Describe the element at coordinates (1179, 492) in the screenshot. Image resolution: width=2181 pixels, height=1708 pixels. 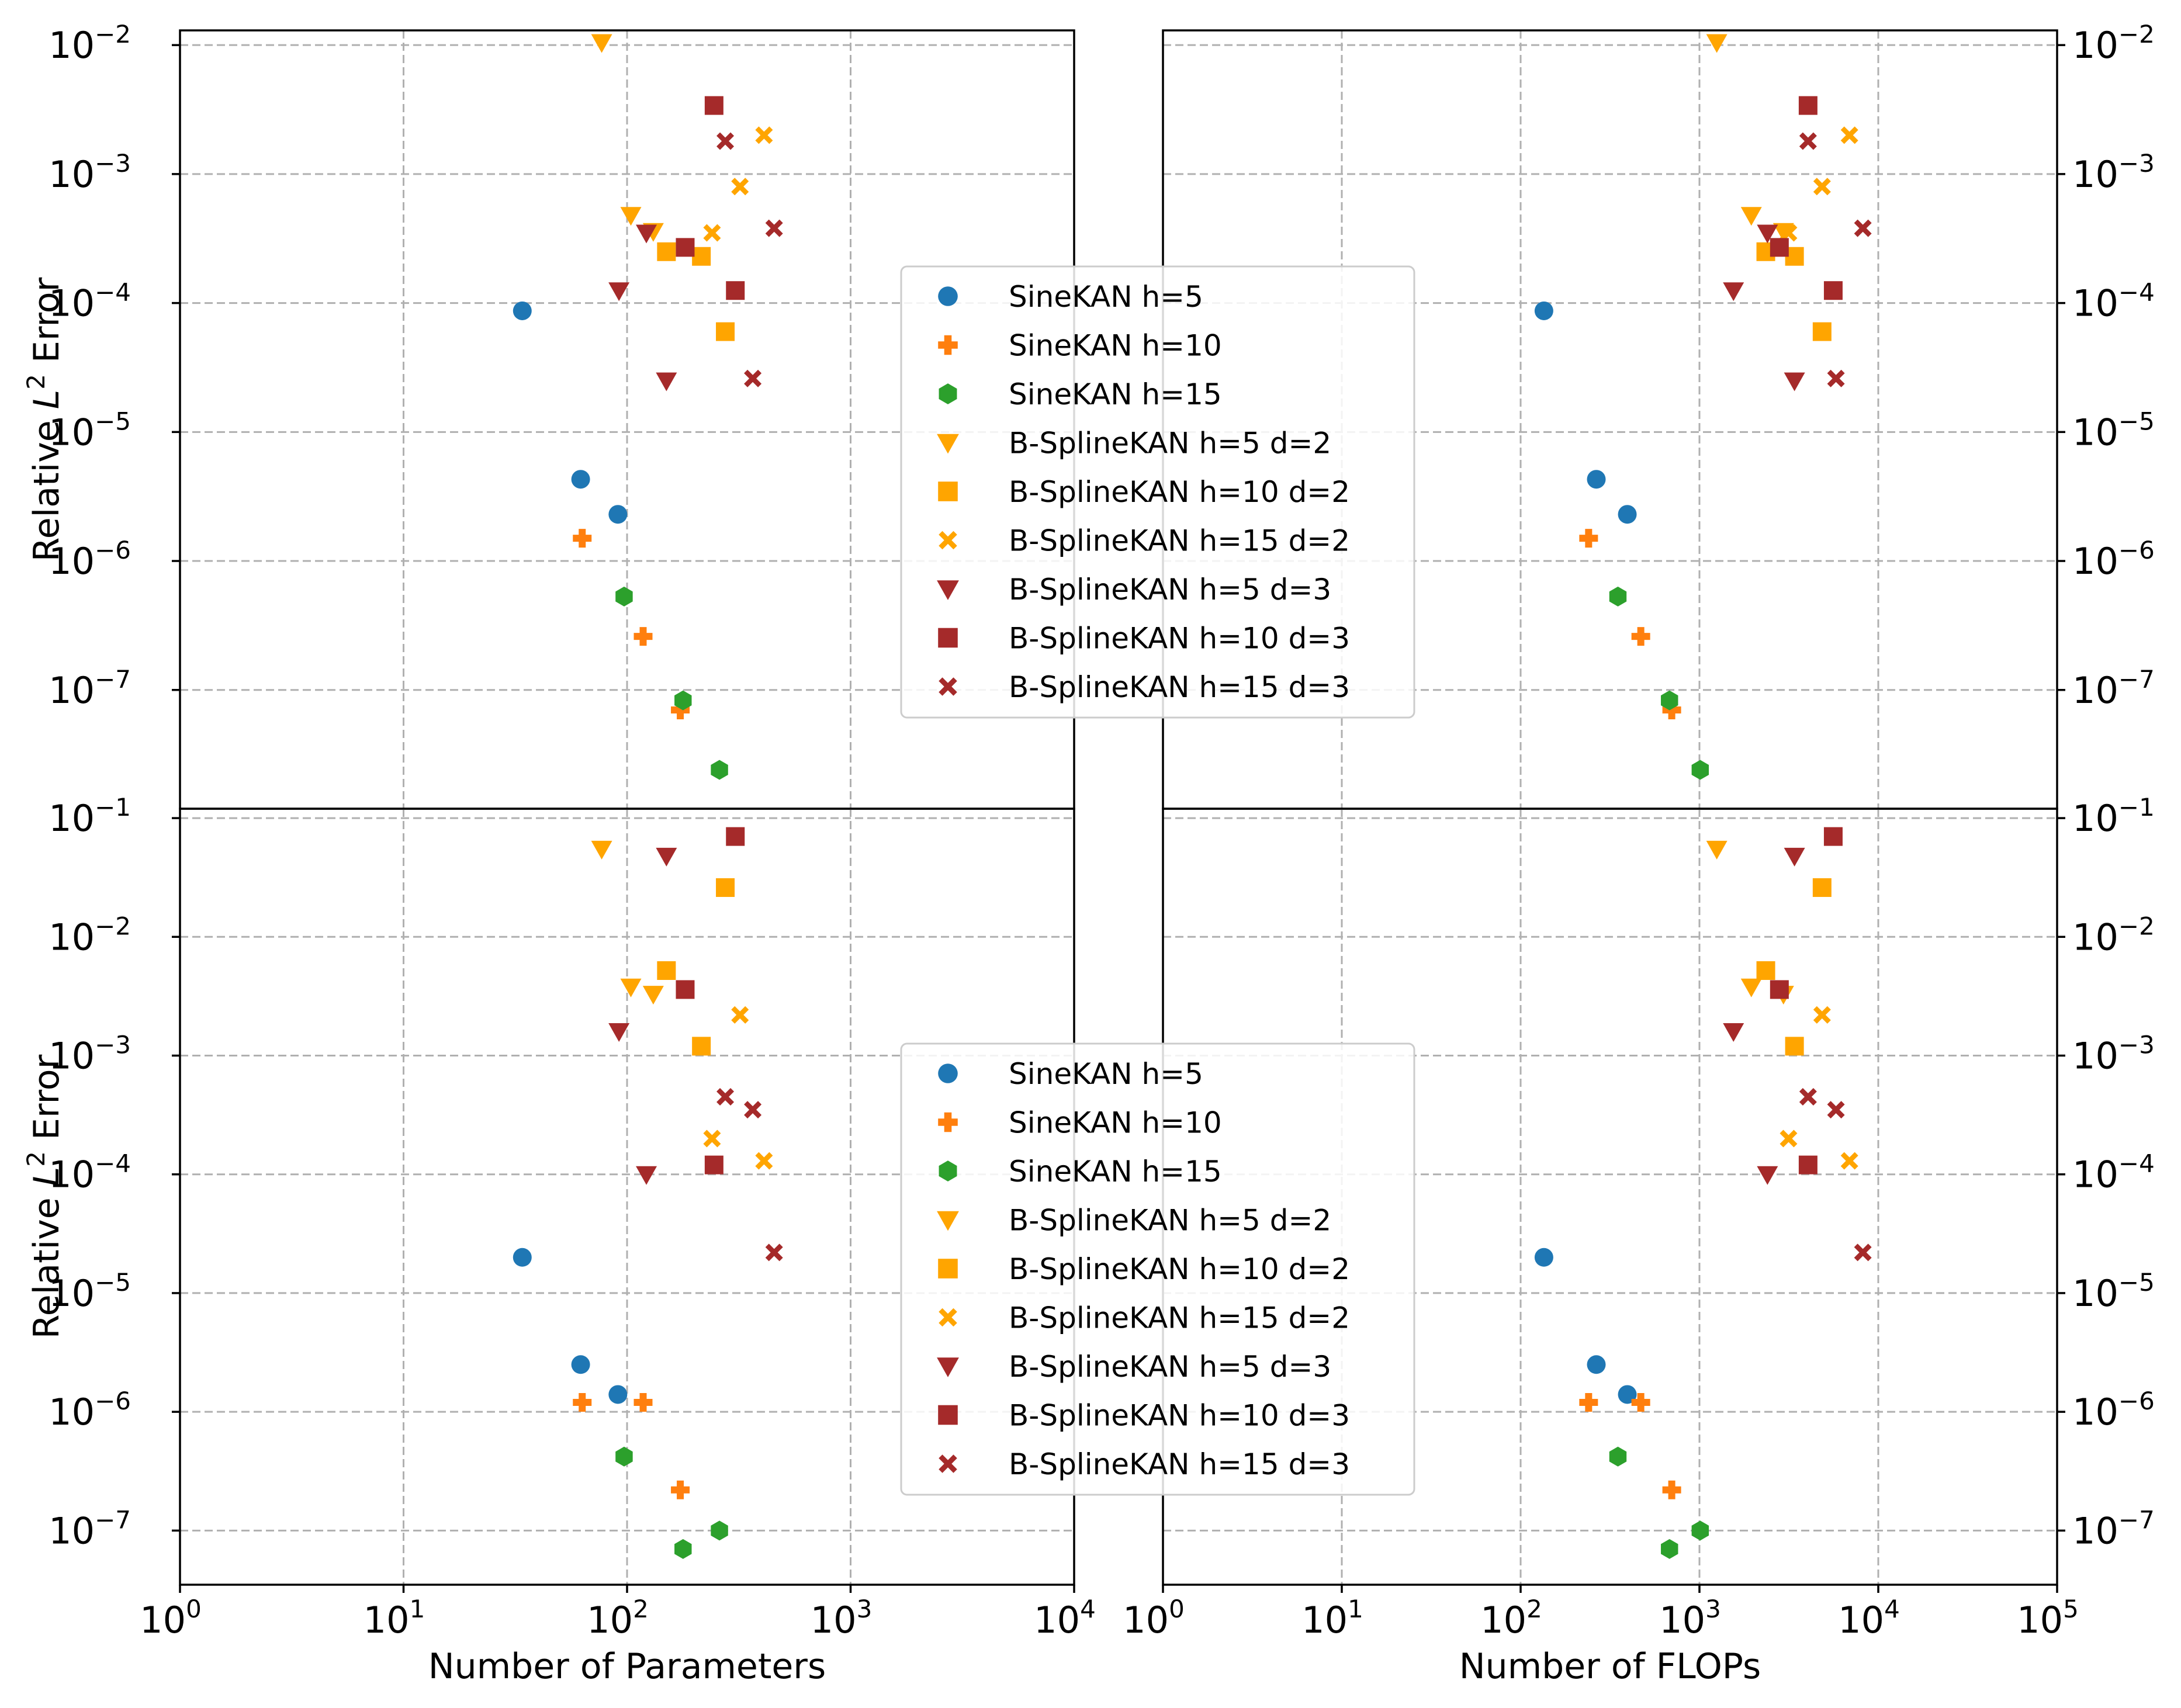
I see `legend-label: B-SplineKAN h=10 d=2` at that location.